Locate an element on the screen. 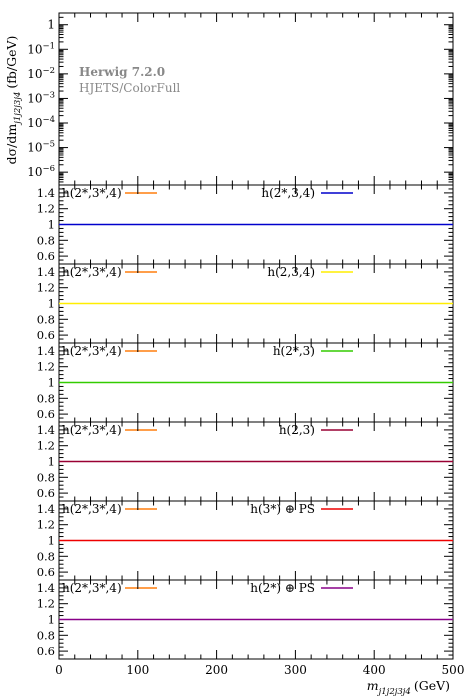 This screenshot has width=472, height=697. x-tick-label: 100 is located at coordinates (137, 670).